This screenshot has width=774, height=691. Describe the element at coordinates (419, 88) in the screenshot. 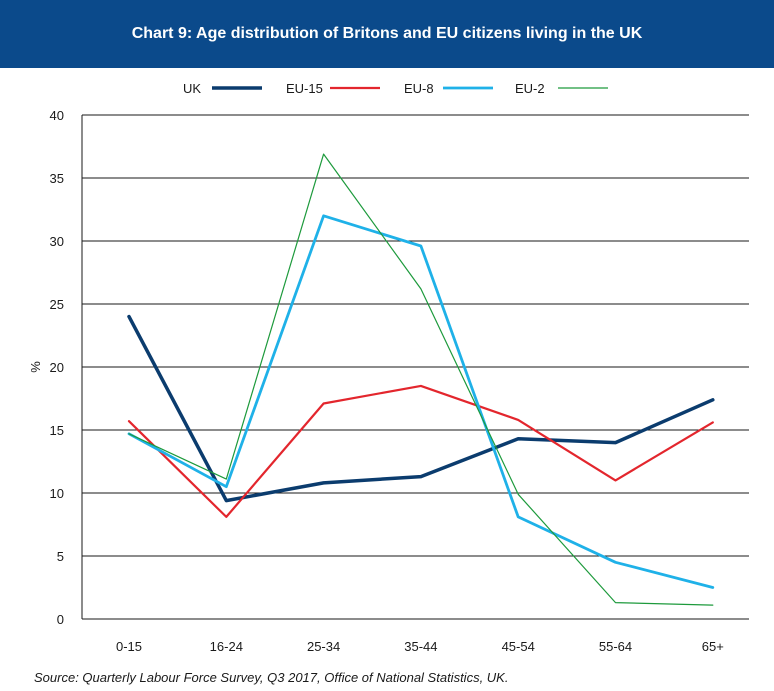

I see `legend-label-eu-8: EU-8` at that location.